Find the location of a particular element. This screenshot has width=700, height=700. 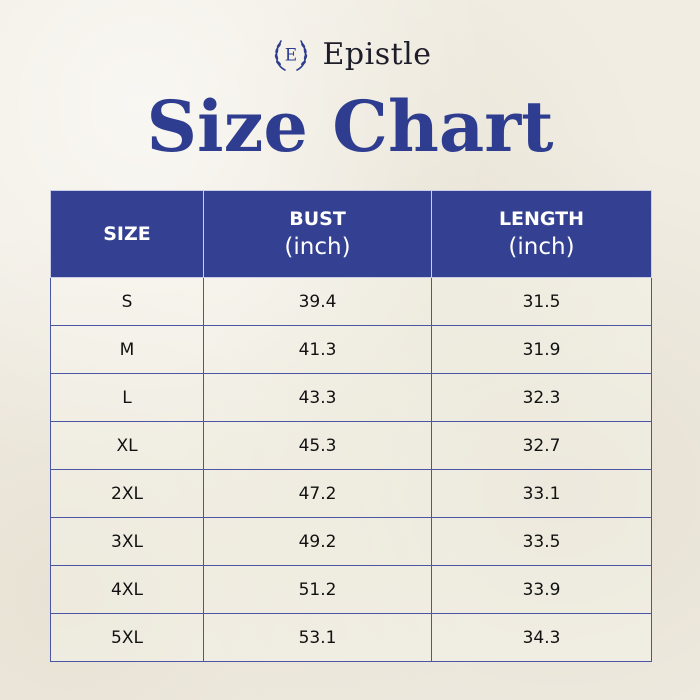

logo-letter: E is located at coordinates (290, 56).